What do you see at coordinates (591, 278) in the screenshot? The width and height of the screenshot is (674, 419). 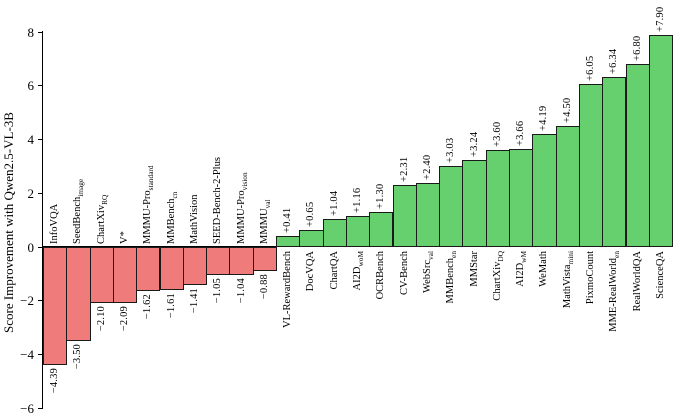 I see `bar-category-label-text: PixmoCount` at bounding box center [591, 278].